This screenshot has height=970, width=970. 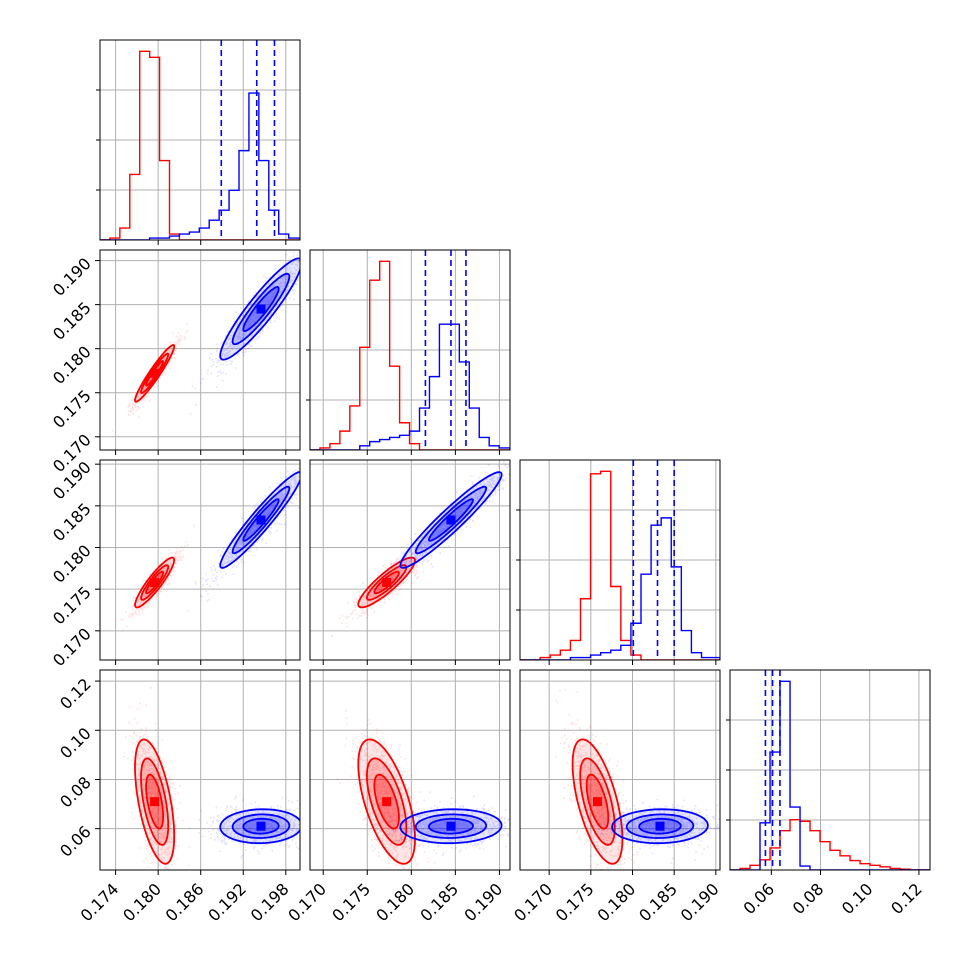 I want to click on x-tick-label: 0.174, so click(x=100, y=902).